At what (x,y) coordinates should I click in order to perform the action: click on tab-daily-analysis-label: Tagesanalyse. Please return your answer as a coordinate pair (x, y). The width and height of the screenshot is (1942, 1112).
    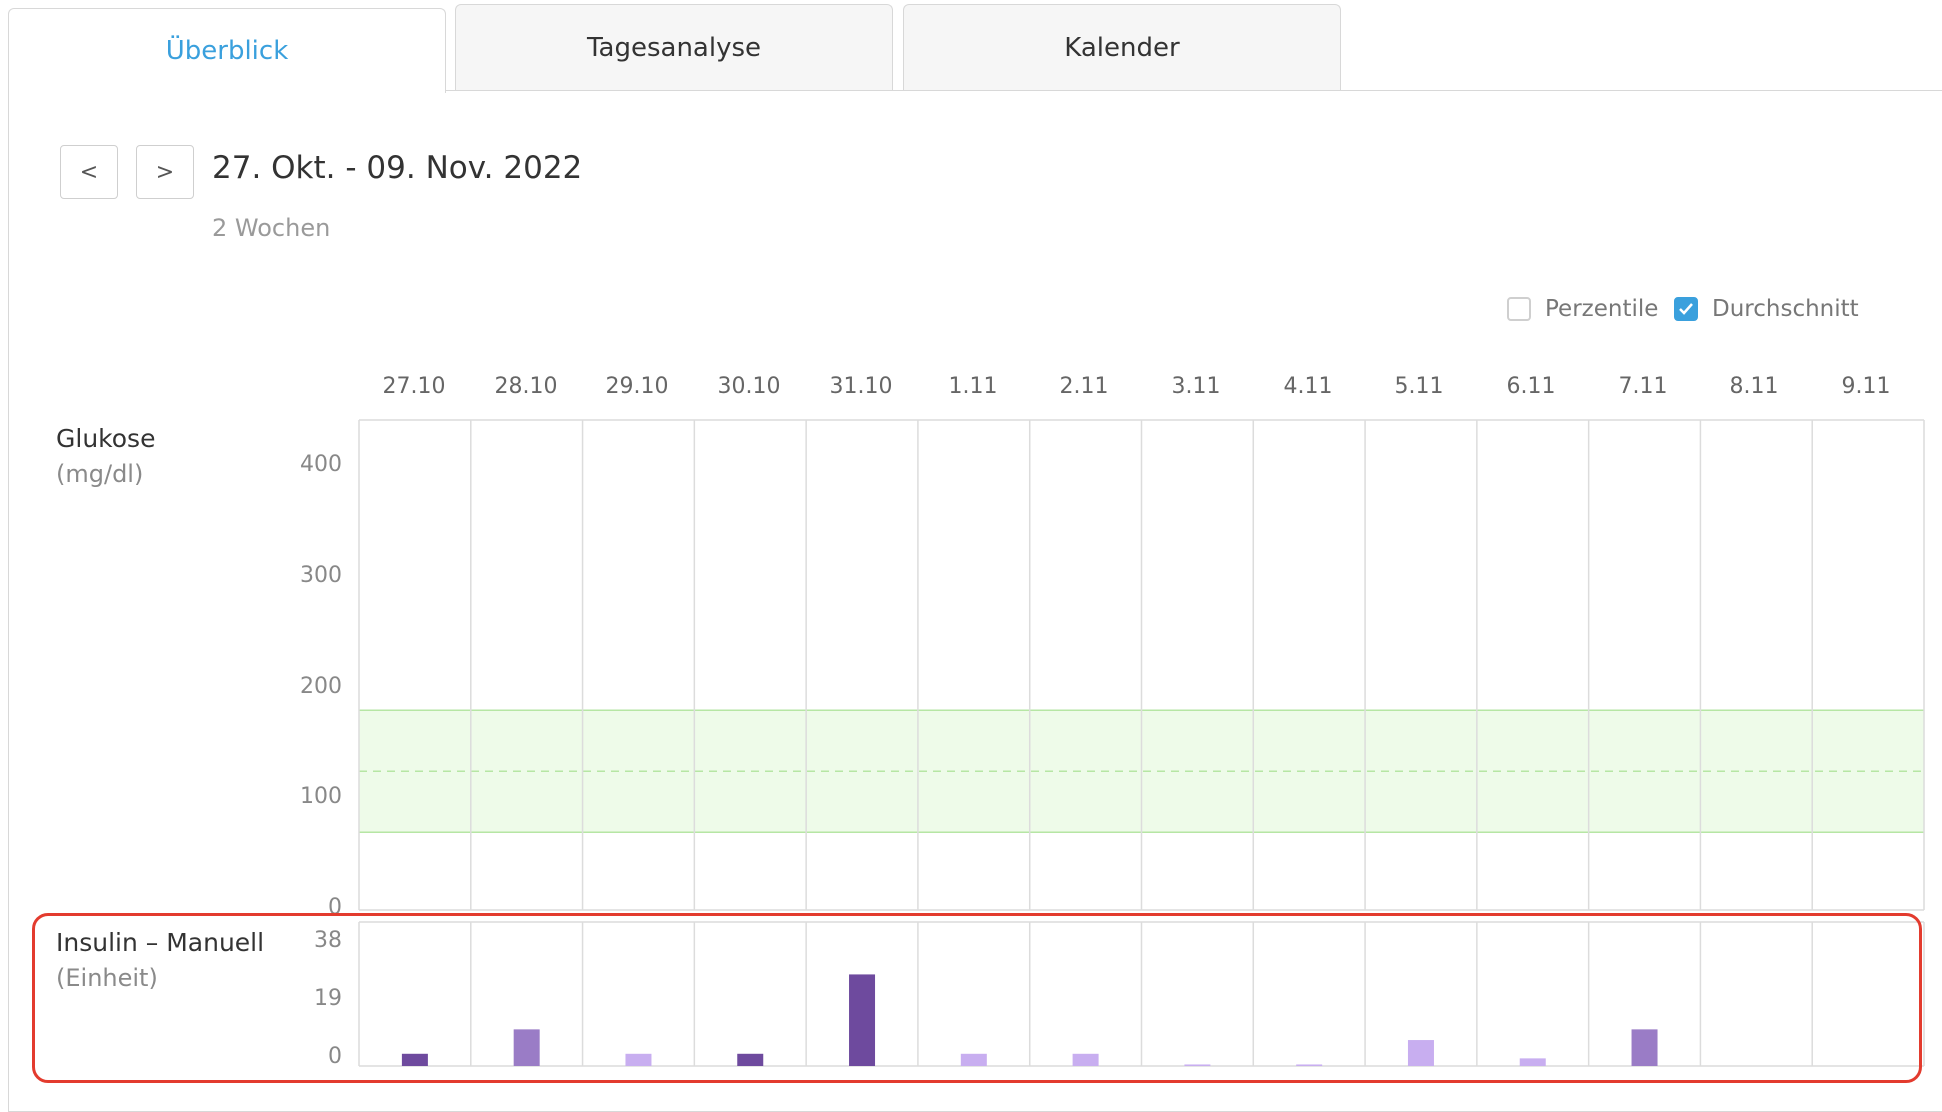
    Looking at the image, I should click on (674, 48).